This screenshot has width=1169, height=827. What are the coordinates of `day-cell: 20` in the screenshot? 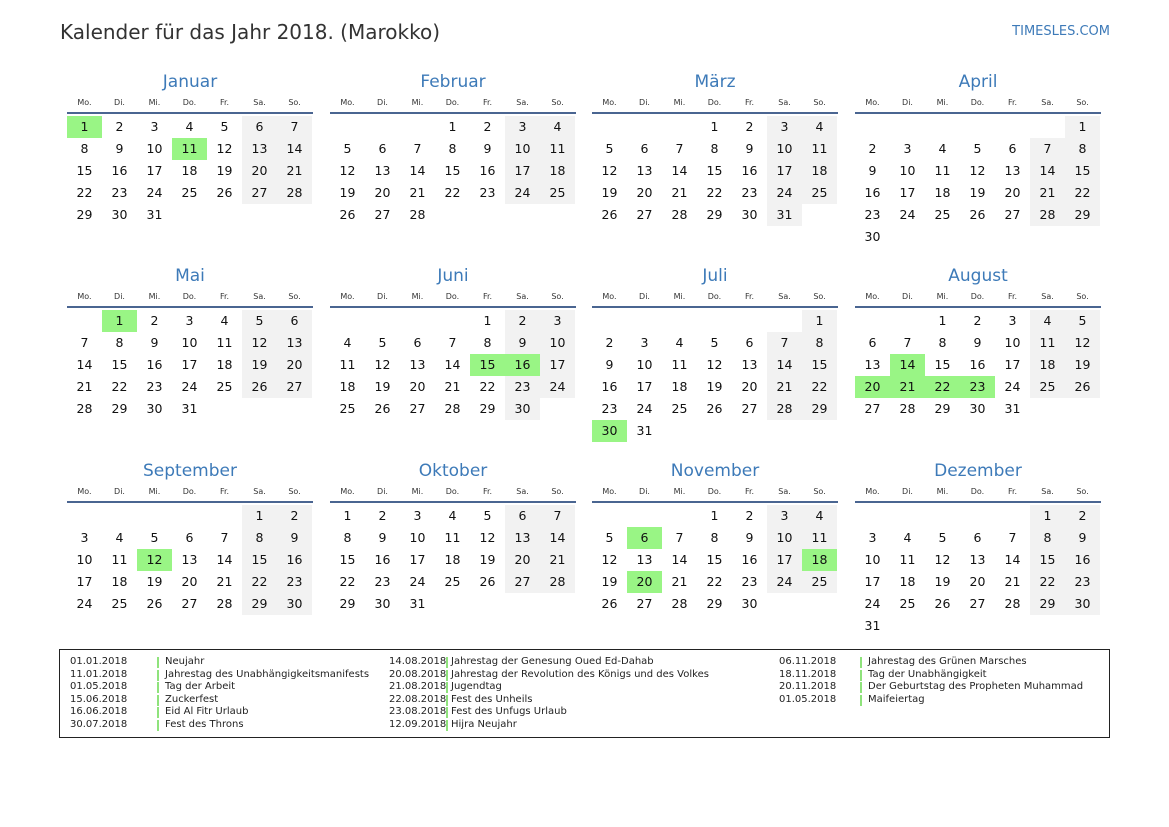 It's located at (749, 386).